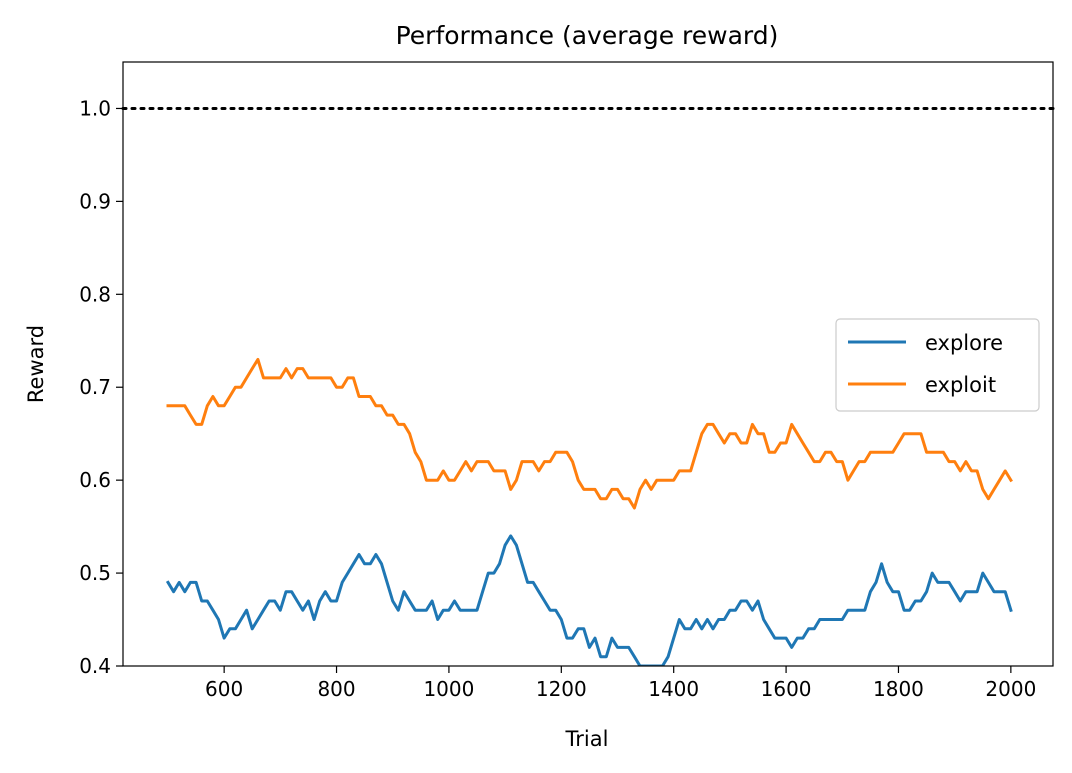 This screenshot has width=1072, height=773. What do you see at coordinates (786, 689) in the screenshot?
I see `x-tick-label: 1600` at bounding box center [786, 689].